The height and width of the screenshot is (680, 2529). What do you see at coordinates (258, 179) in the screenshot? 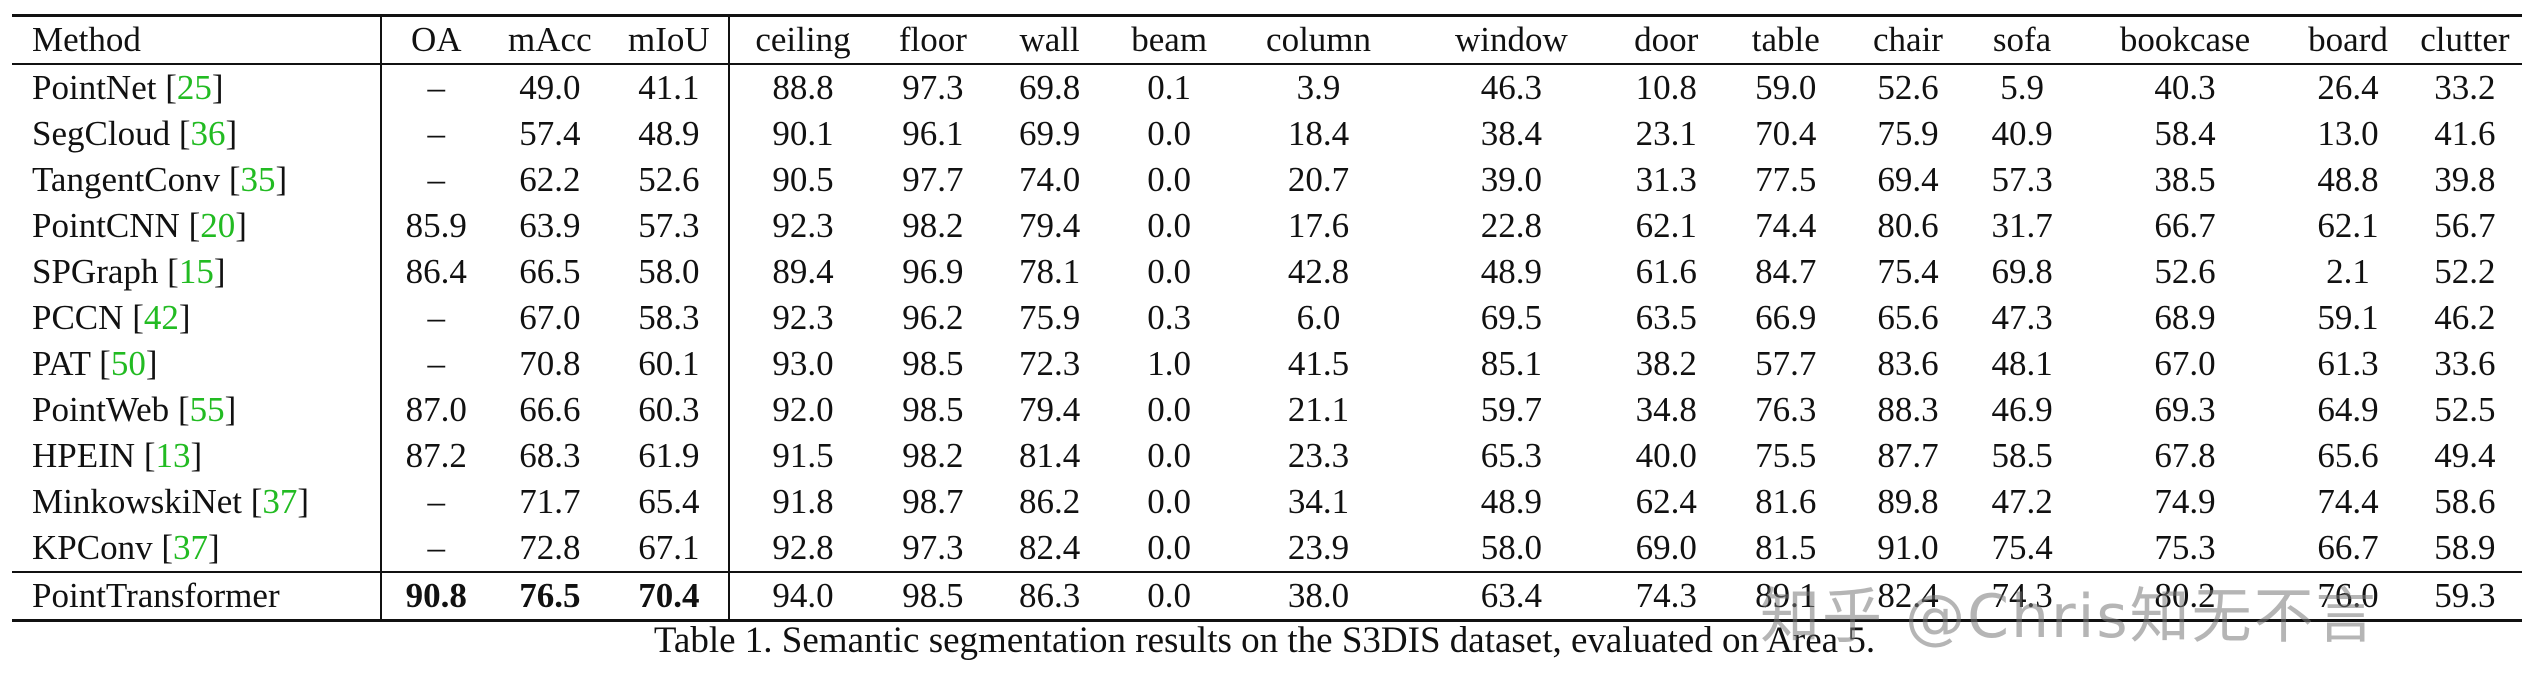
I see `citation-link: 35` at bounding box center [258, 179].